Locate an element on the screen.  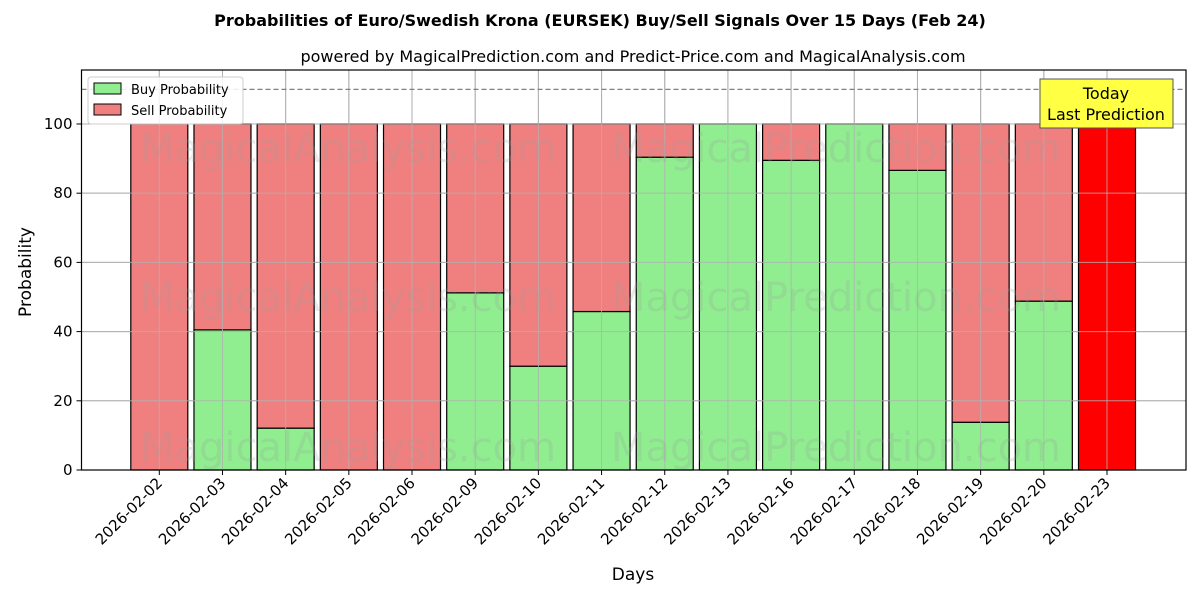
x-tick-label: 2026-02-16 is located at coordinates (761, 511).